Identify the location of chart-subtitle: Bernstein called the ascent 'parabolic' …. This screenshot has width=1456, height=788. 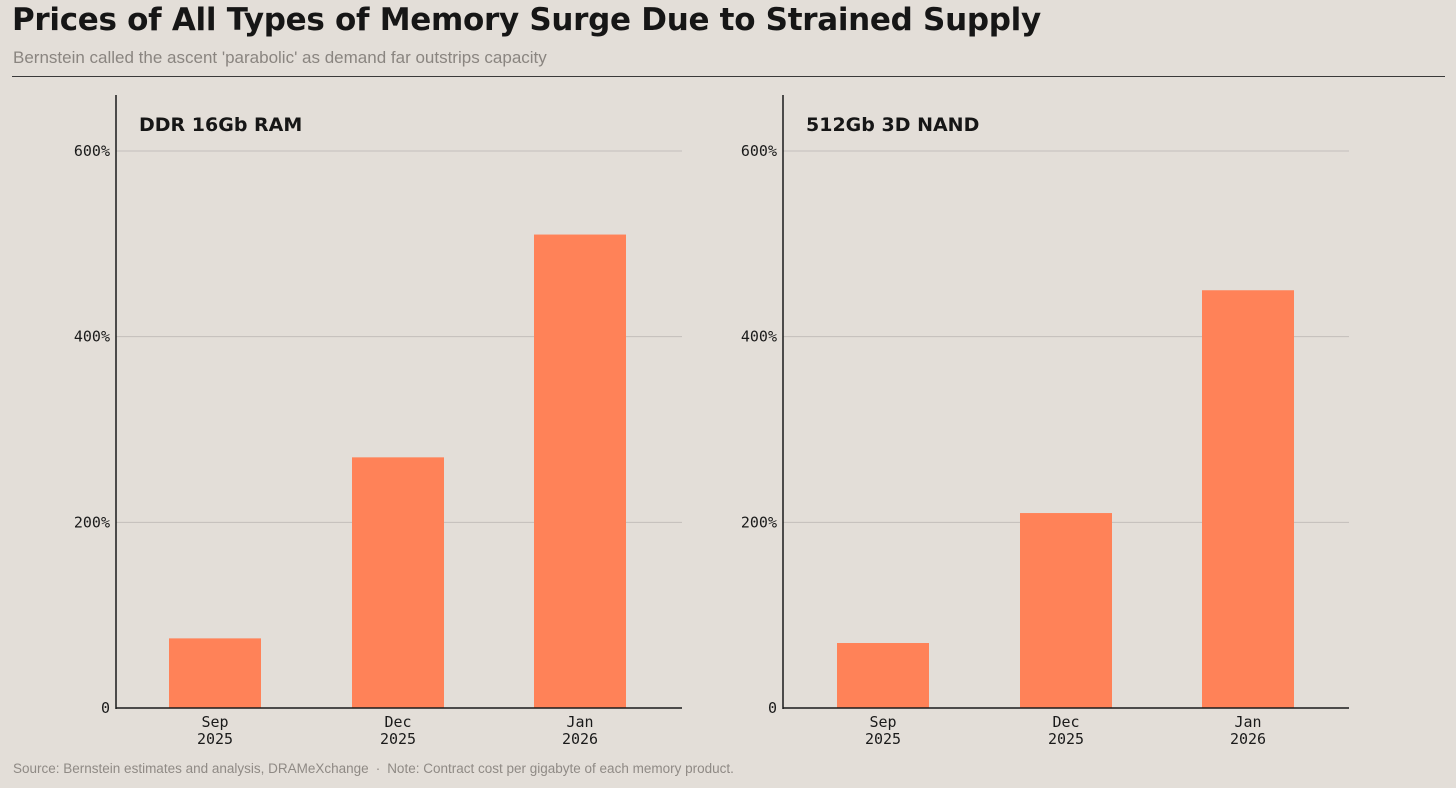
(280, 57).